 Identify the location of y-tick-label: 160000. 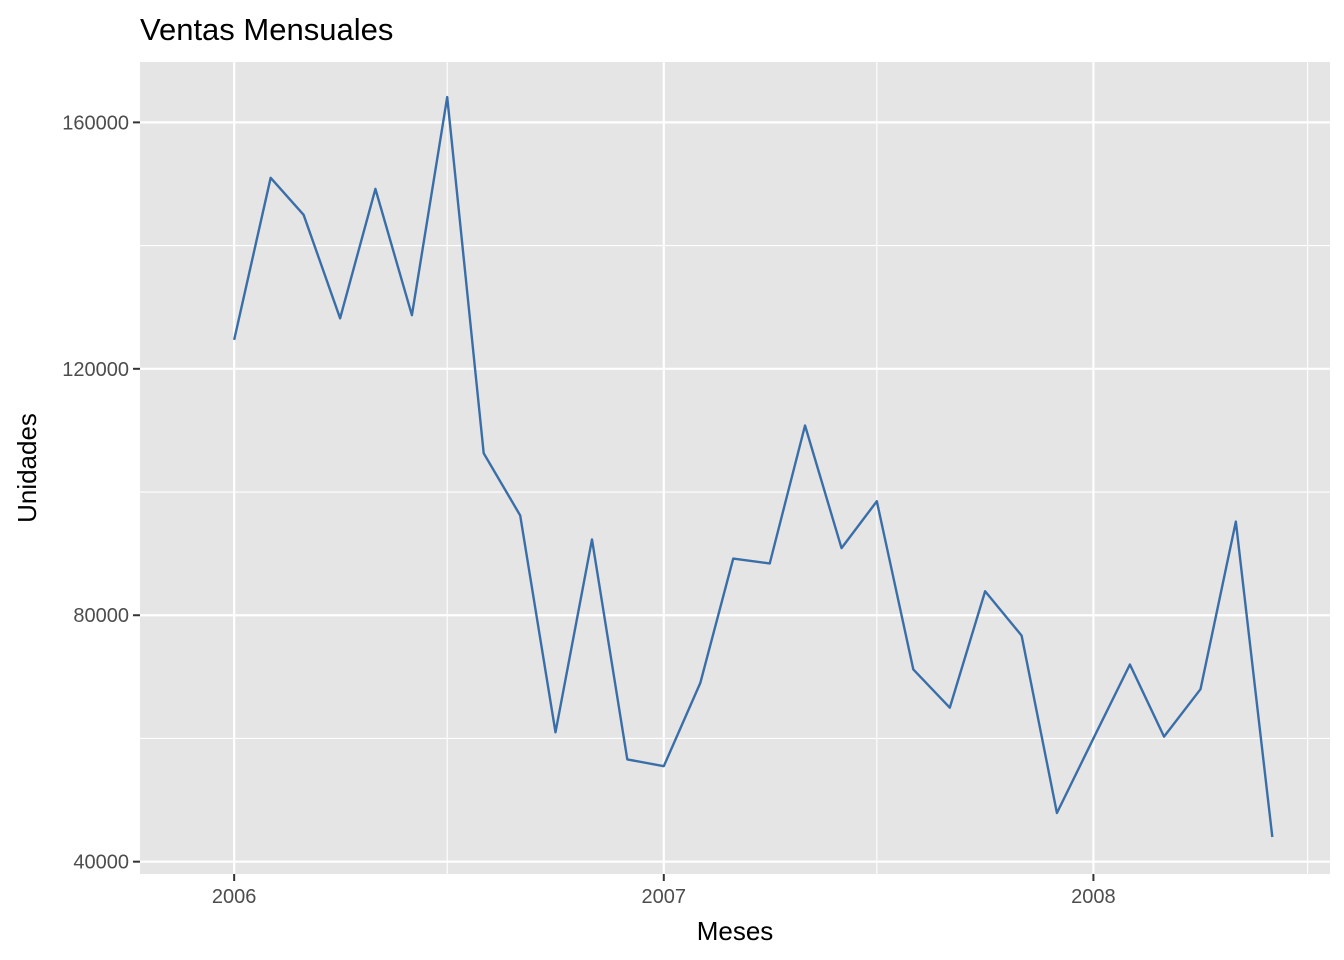
(95, 123).